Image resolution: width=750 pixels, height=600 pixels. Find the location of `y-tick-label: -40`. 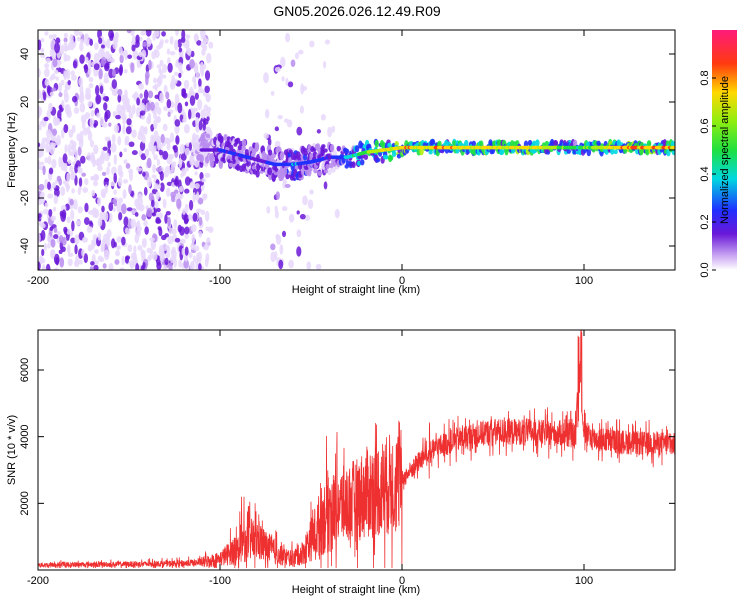

y-tick-label: -40 is located at coordinates (25, 246).